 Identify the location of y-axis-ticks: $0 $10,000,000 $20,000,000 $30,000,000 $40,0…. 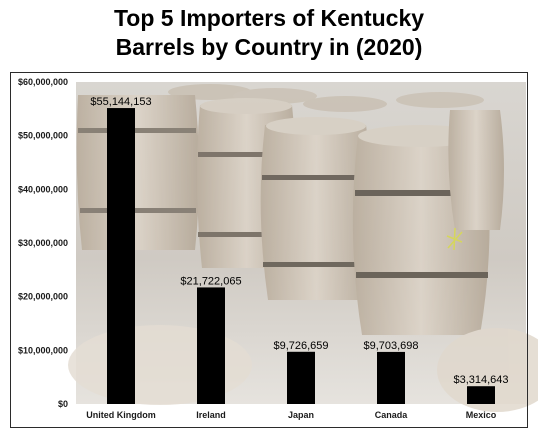
(43, 243).